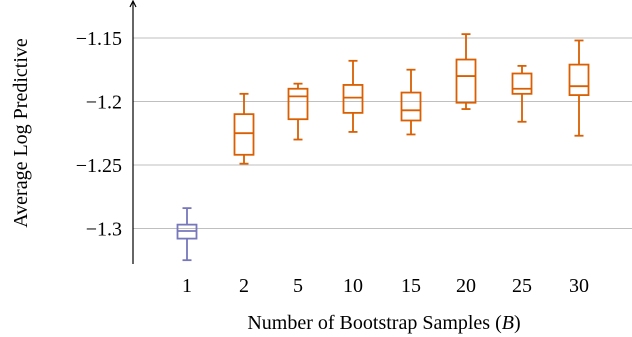 This screenshot has width=632, height=337. Describe the element at coordinates (374, 323) in the screenshot. I see `x-axis-title-main: Number of Bootstrap Samples (` at that location.